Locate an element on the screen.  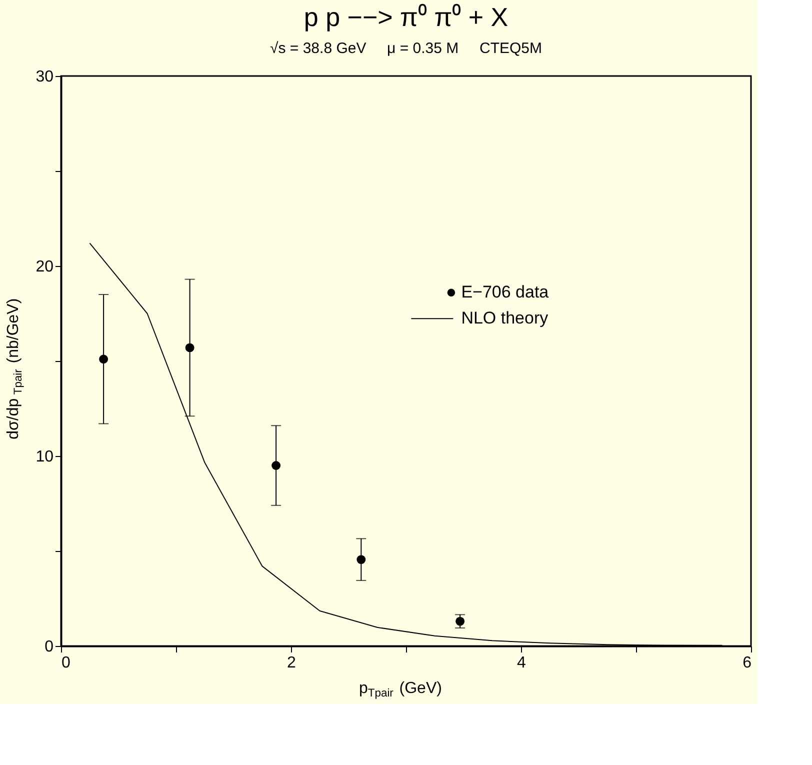
x-tick-label: 2 is located at coordinates (291, 663).